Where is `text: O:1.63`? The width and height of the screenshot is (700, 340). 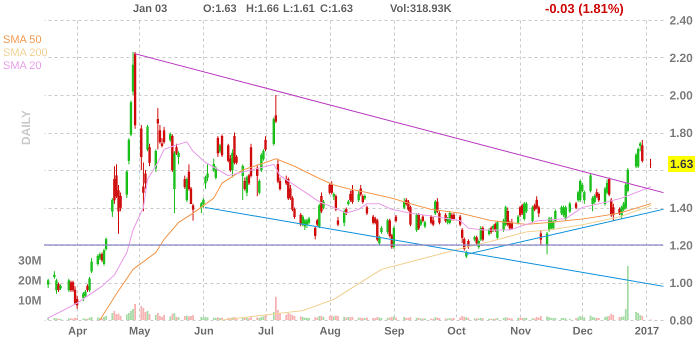
text: O:1.63 is located at coordinates (220, 9).